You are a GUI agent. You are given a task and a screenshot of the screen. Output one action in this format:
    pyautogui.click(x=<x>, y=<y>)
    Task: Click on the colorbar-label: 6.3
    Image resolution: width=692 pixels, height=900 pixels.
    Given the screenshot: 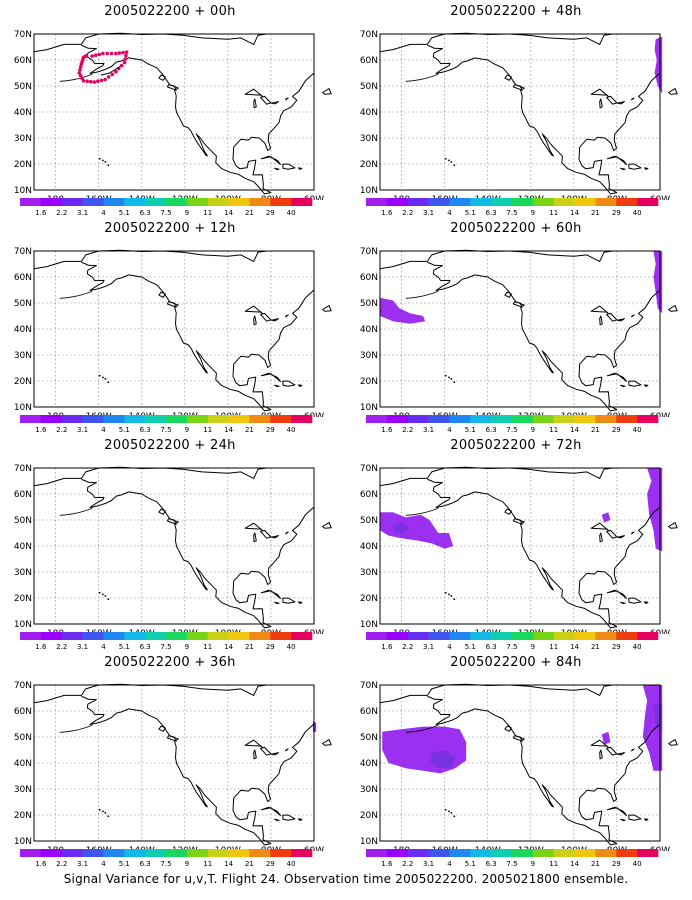 What is the action you would take?
    pyautogui.click(x=491, y=647)
    